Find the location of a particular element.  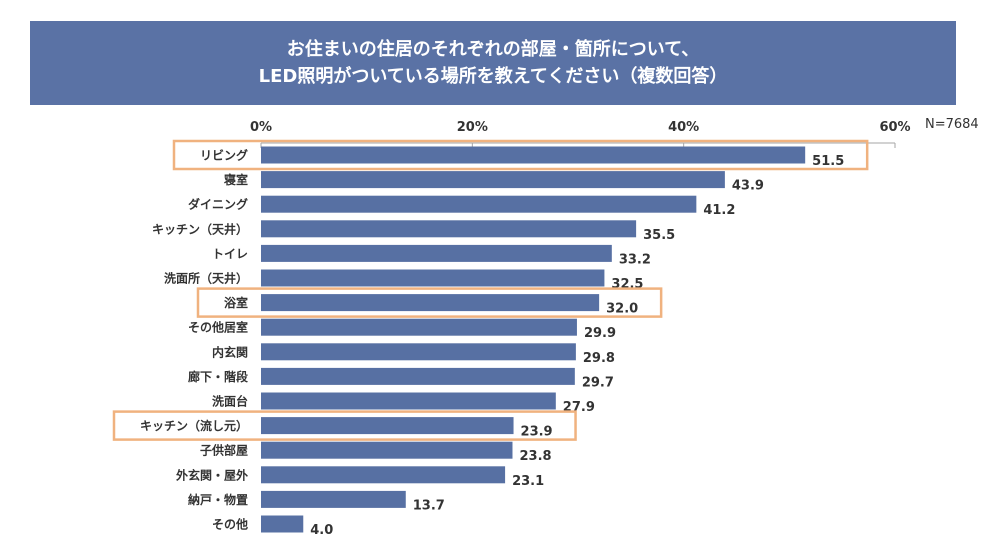

value-label: 33.2 is located at coordinates (635, 259).